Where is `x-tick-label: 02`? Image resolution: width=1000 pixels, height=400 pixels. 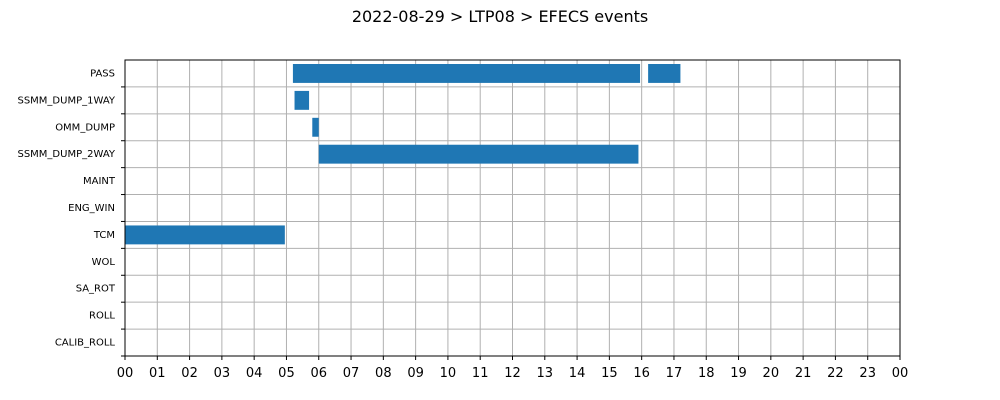 x-tick-label: 02 is located at coordinates (189, 373).